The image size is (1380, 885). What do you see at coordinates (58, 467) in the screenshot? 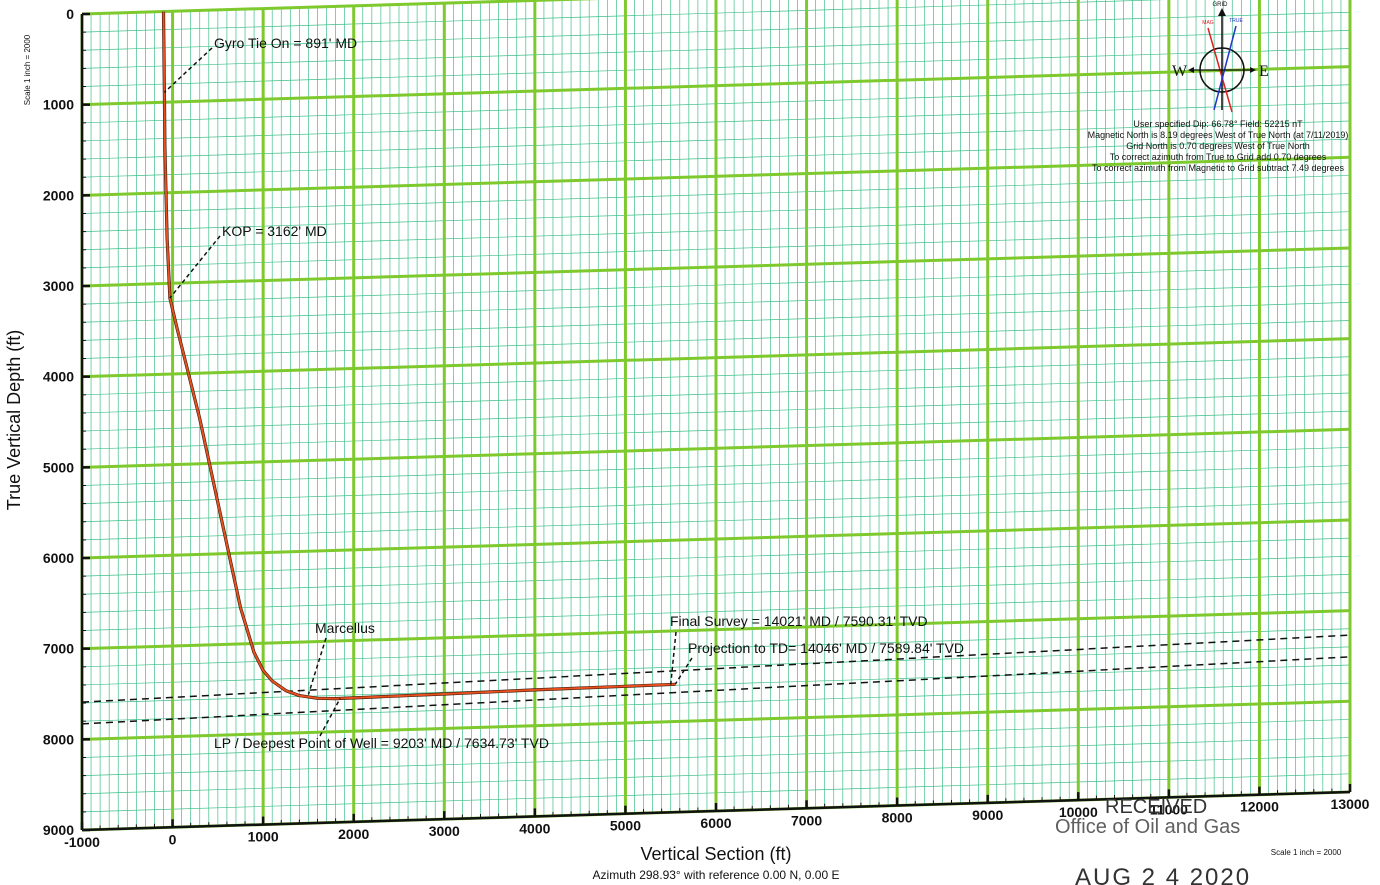
I see `y-tick-label: 5000` at bounding box center [58, 467].